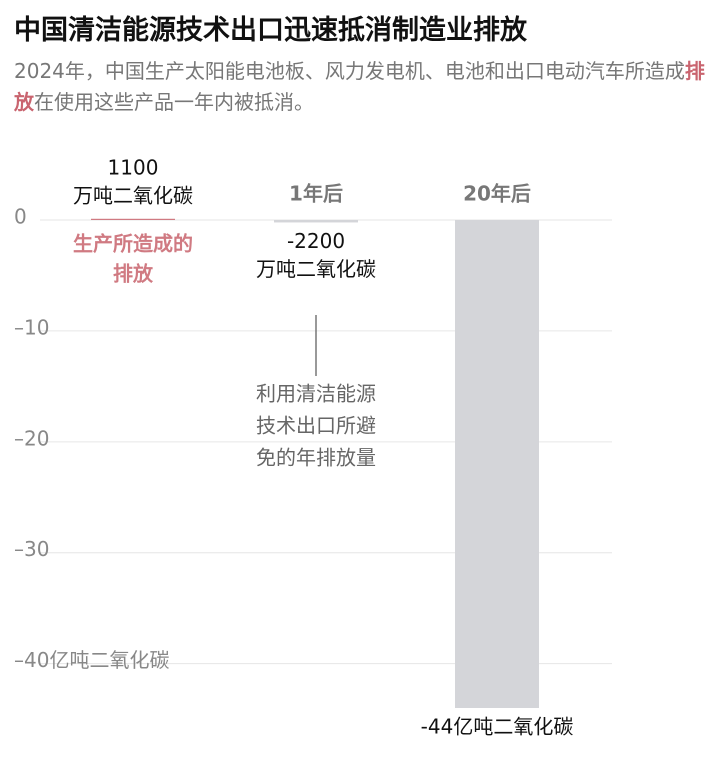  Describe the element at coordinates (270, 30) in the screenshot. I see `chart-title: 中国清洁能源技术出口迅速抵消制造业排放` at that location.